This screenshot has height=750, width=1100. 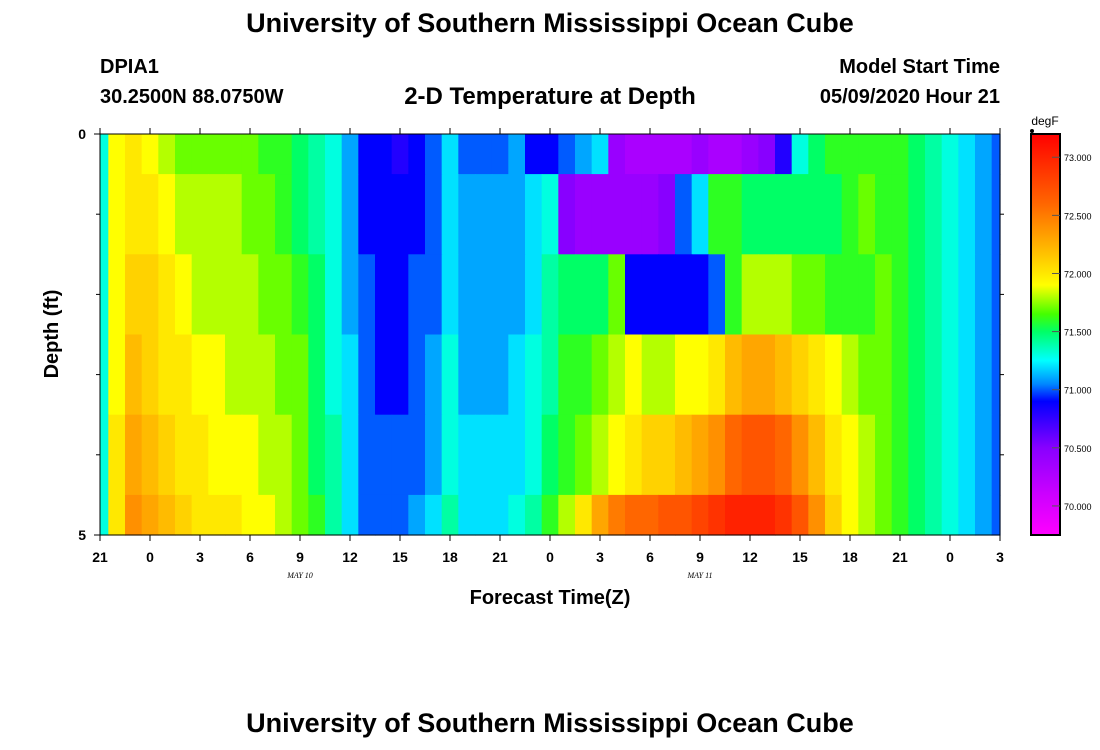 What do you see at coordinates (450, 557) in the screenshot?
I see `x-tick-label: 18` at bounding box center [450, 557].